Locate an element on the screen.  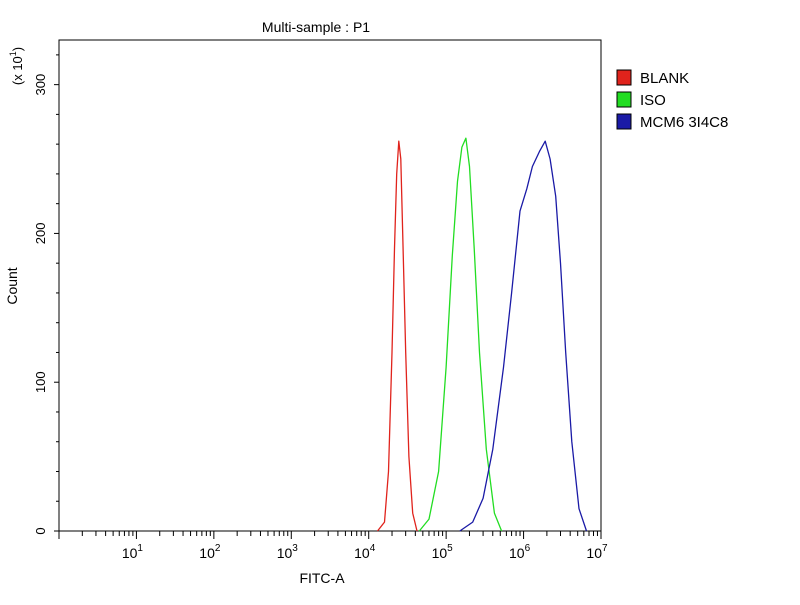
y-tick-label: 0 is located at coordinates (40, 530).